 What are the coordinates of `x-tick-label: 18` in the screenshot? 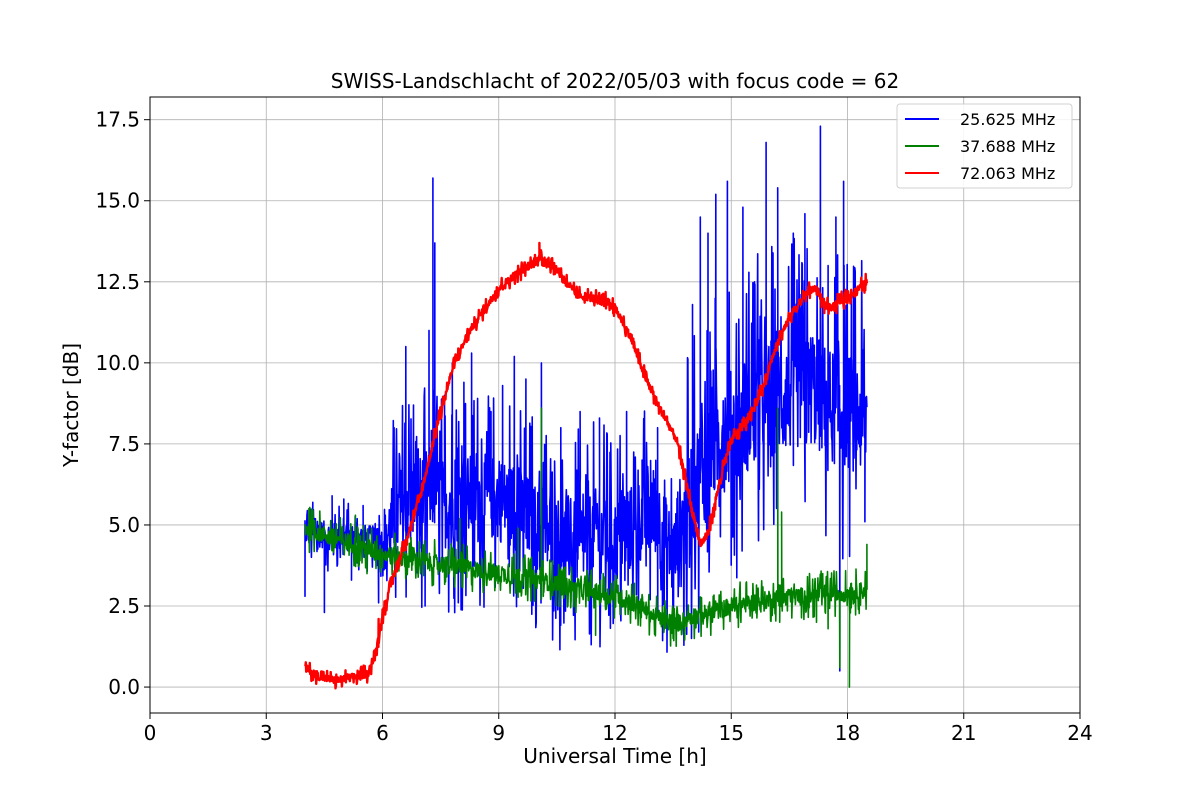 It's located at (847, 733).